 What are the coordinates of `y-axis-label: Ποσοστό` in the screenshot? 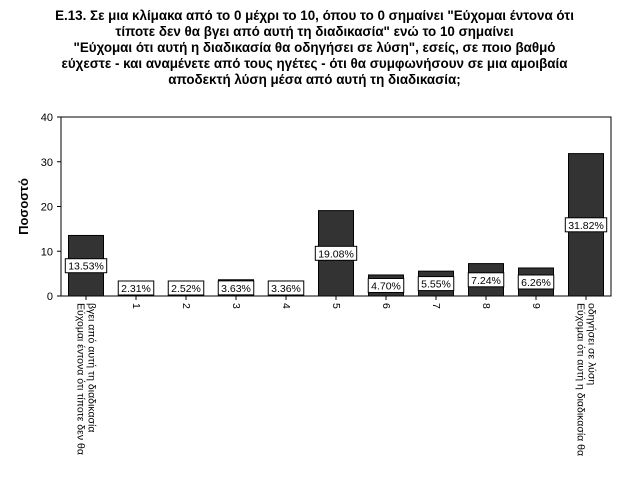 It's located at (23, 206).